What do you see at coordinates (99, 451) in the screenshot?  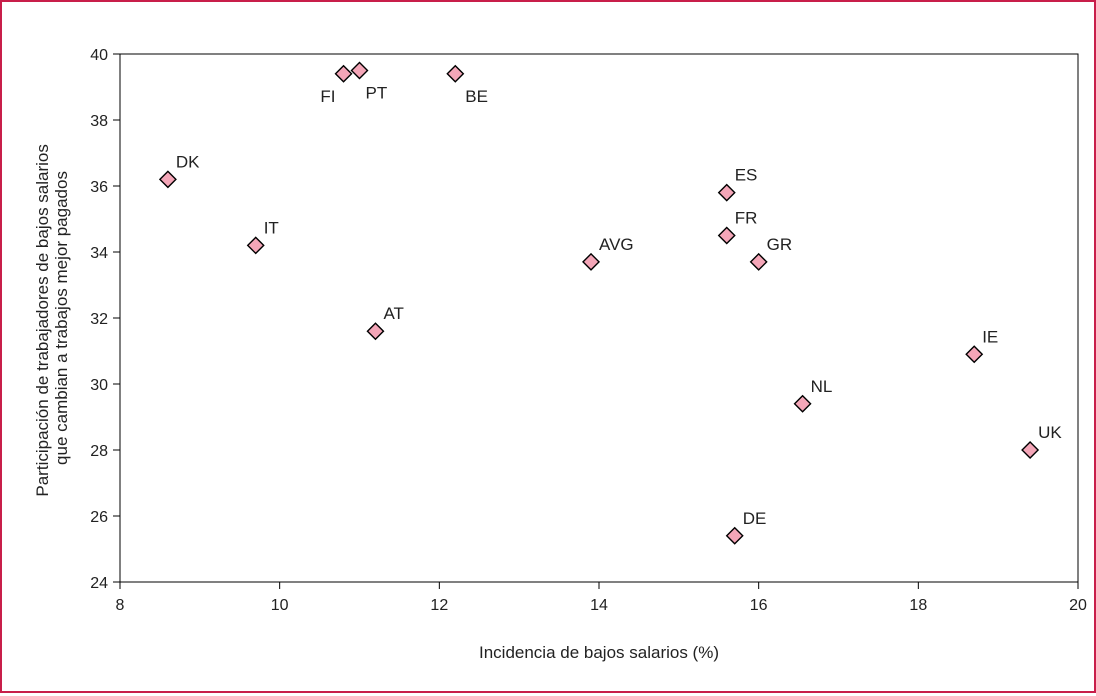 I see `y-tick-label: 28` at bounding box center [99, 451].